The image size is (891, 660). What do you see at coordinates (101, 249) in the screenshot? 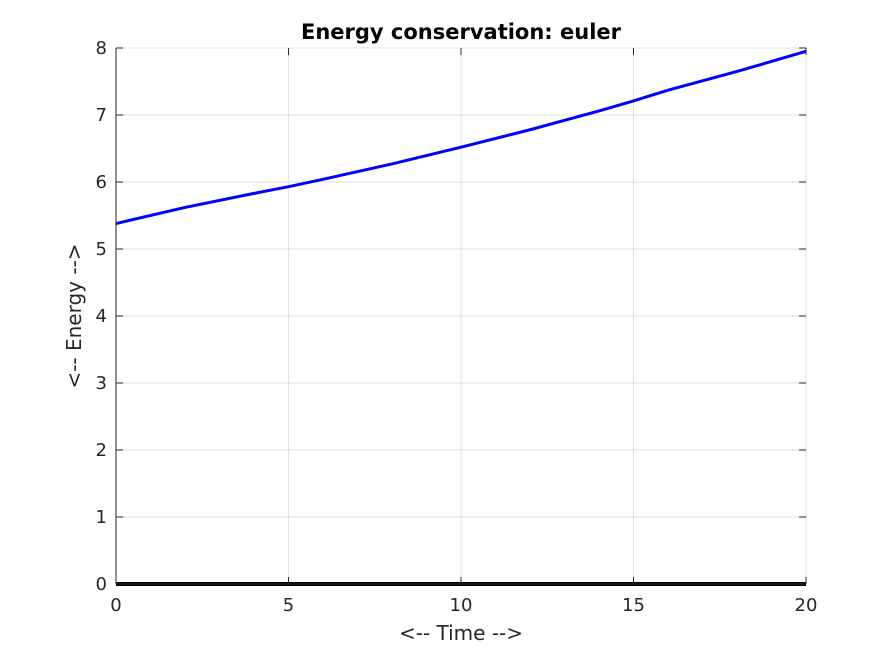
I see `y-tick-label-5: 5` at bounding box center [101, 249].